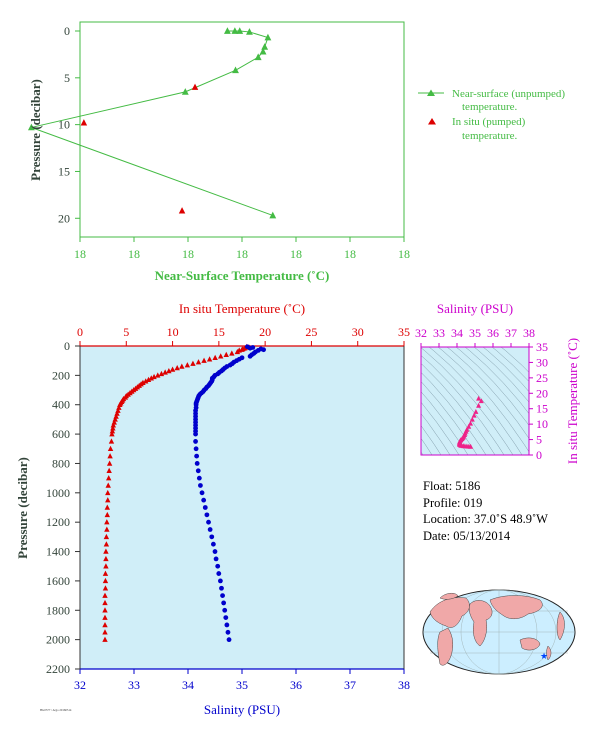 Image resolution: width=601 pixels, height=732 pixels. Describe the element at coordinates (453, 502) in the screenshot. I see `profile-number: Profile: 019` at that location.